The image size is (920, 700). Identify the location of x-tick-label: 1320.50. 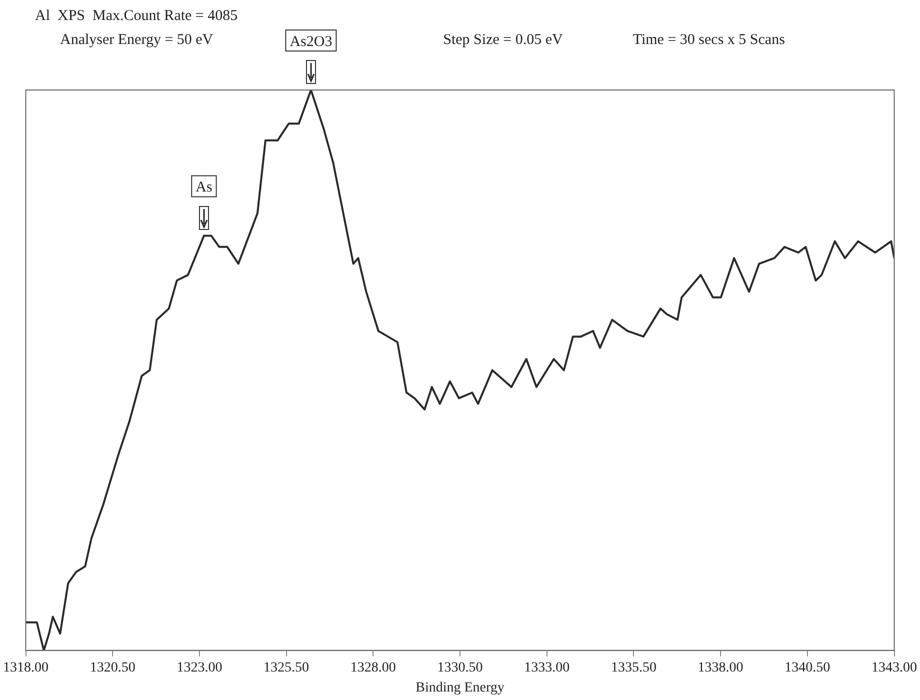
(113, 668).